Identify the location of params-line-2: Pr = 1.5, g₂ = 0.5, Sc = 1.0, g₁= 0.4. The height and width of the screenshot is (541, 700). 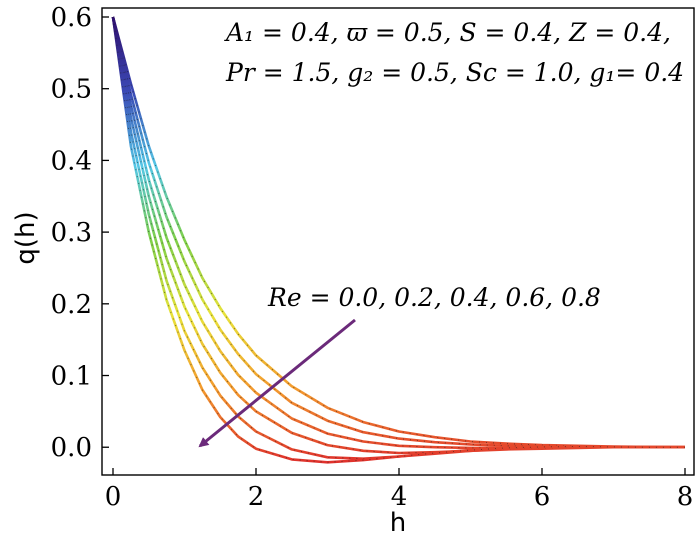
(454, 72).